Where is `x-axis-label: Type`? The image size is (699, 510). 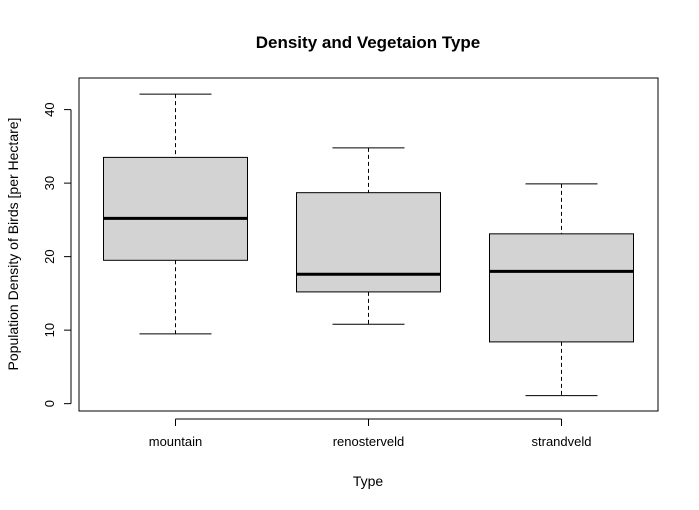
x-axis-label: Type is located at coordinates (368, 481).